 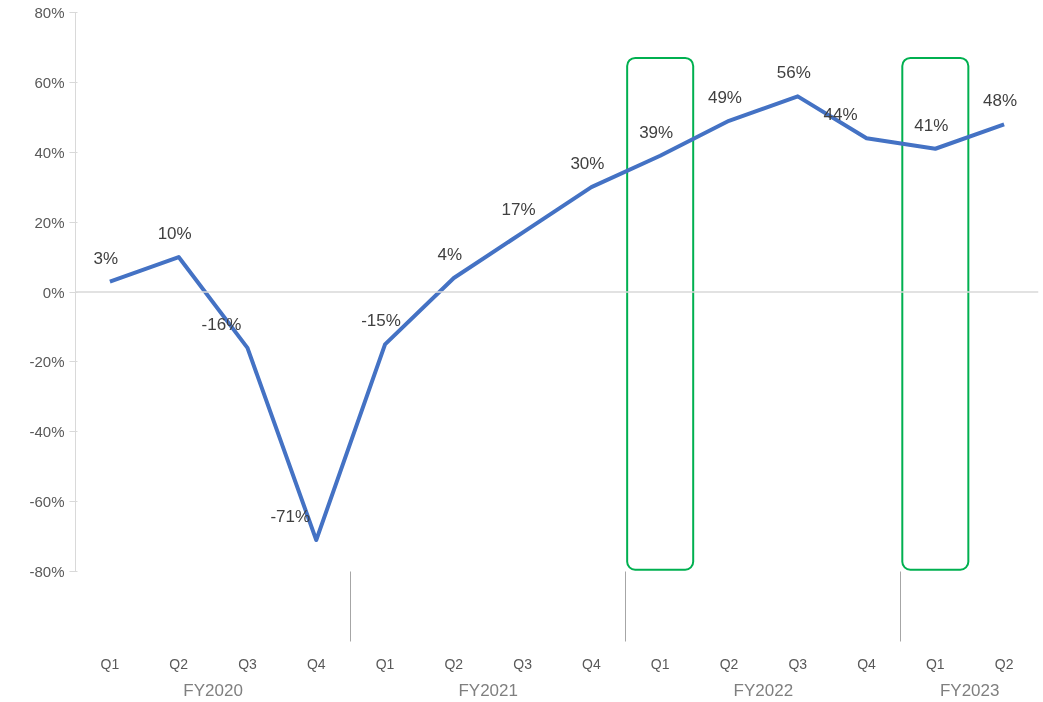 What do you see at coordinates (931, 125) in the screenshot?
I see `data-label: 41%` at bounding box center [931, 125].